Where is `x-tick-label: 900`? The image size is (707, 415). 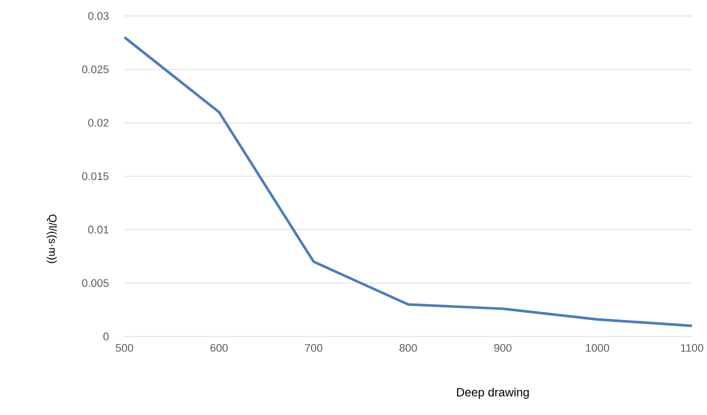 x-tick-label: 900 is located at coordinates (503, 348).